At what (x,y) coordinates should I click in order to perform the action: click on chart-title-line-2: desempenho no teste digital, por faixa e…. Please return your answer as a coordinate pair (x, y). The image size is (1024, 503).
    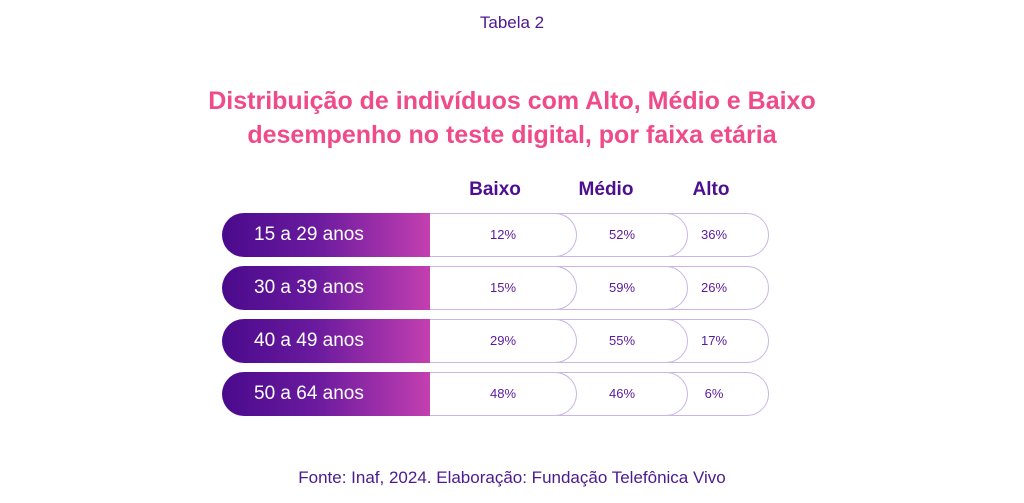
    Looking at the image, I should click on (512, 135).